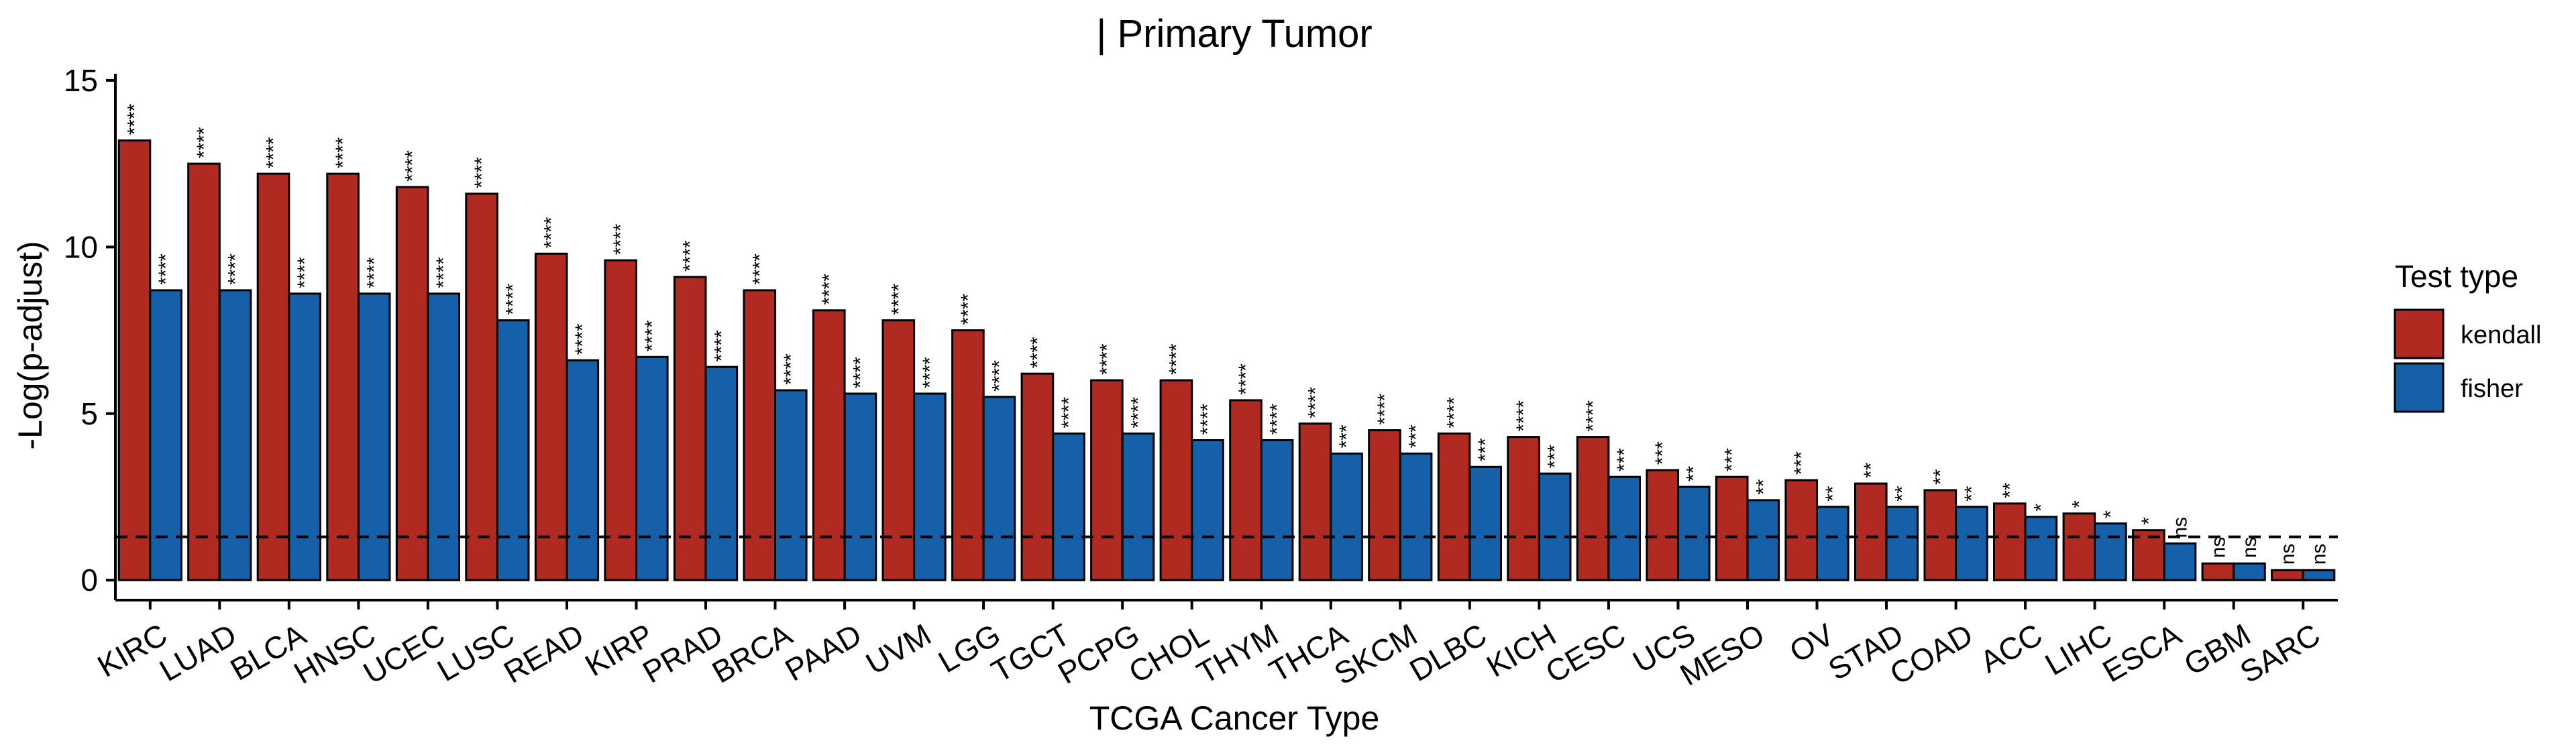 This screenshot has height=751, width=2576. I want to click on bar-fisher-kirc, so click(165, 435).